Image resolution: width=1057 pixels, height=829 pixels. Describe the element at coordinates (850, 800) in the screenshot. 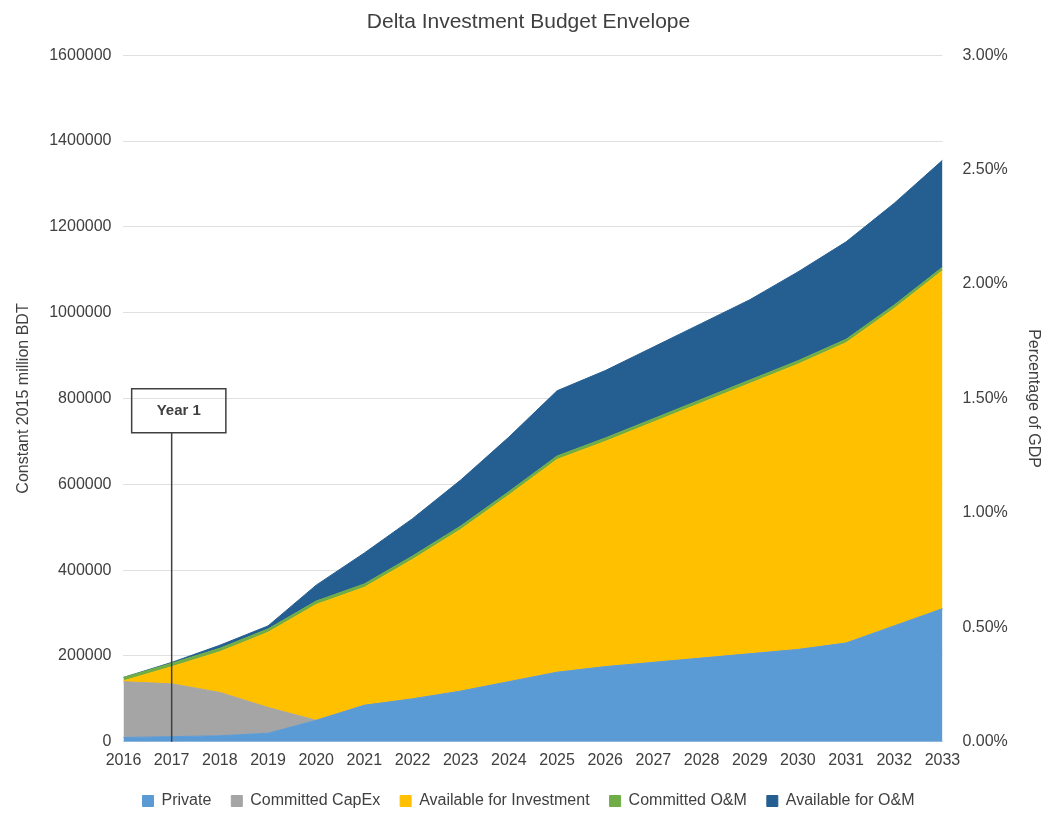

I see `legend-label: Available for O&M` at that location.